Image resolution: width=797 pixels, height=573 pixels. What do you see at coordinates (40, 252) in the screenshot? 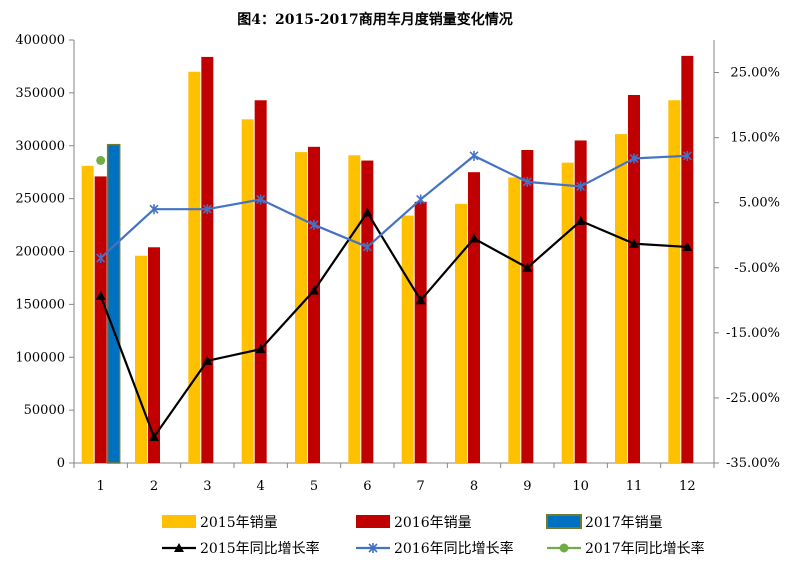
I see `y-left-tick-label: 200000` at bounding box center [40, 252].